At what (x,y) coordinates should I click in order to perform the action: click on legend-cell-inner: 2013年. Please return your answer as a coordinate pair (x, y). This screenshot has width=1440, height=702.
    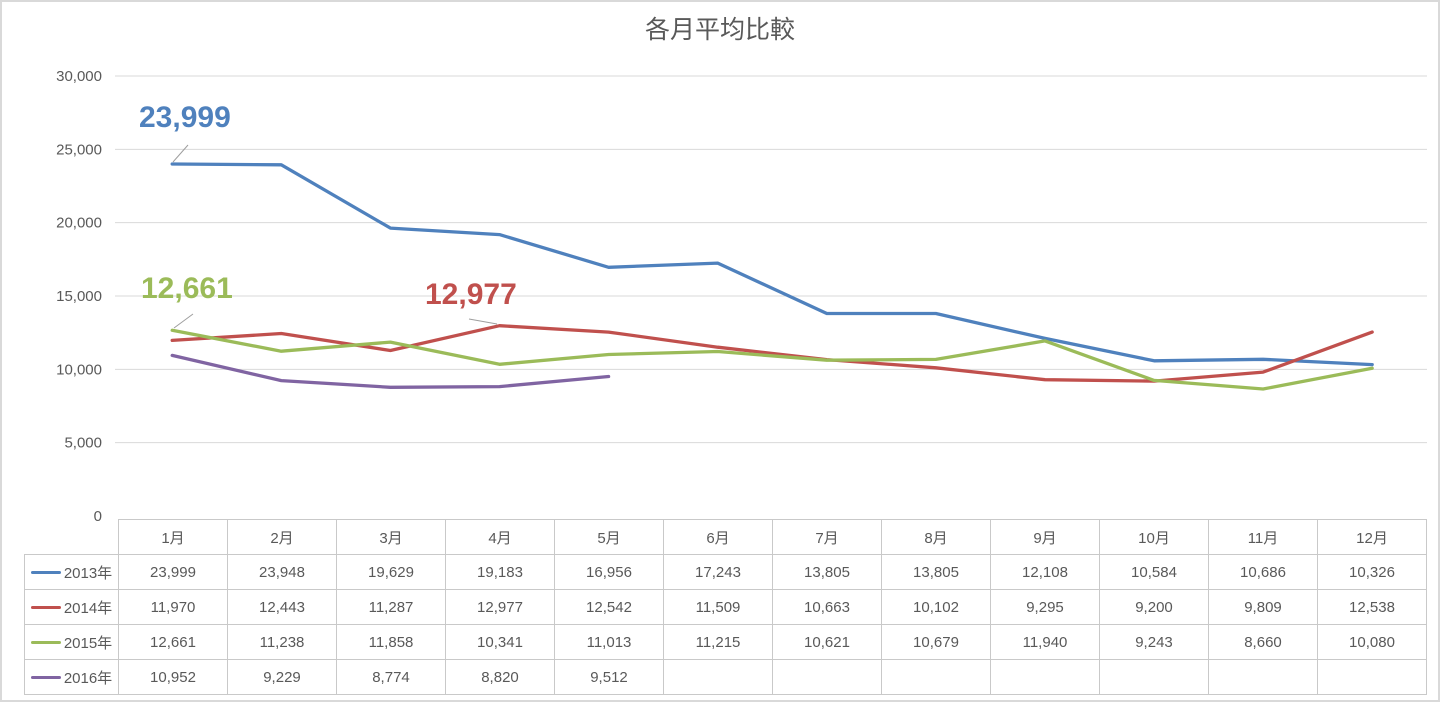
    Looking at the image, I should click on (72, 572).